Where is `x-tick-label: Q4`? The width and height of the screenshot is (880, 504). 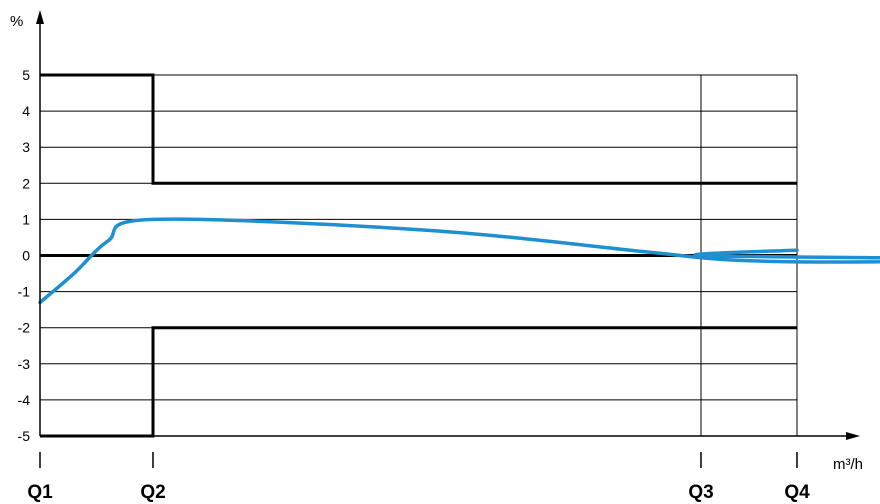
x-tick-label: Q4 is located at coordinates (797, 492).